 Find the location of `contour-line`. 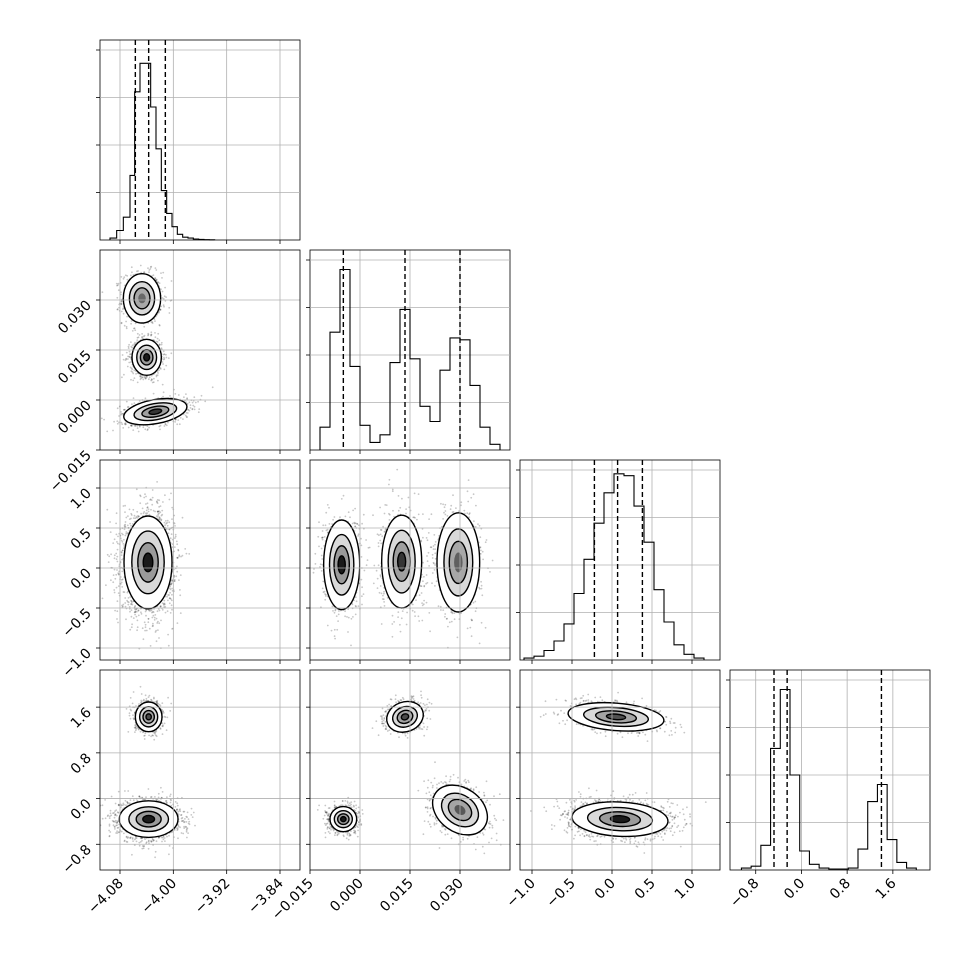

contour-line is located at coordinates (147, 357).